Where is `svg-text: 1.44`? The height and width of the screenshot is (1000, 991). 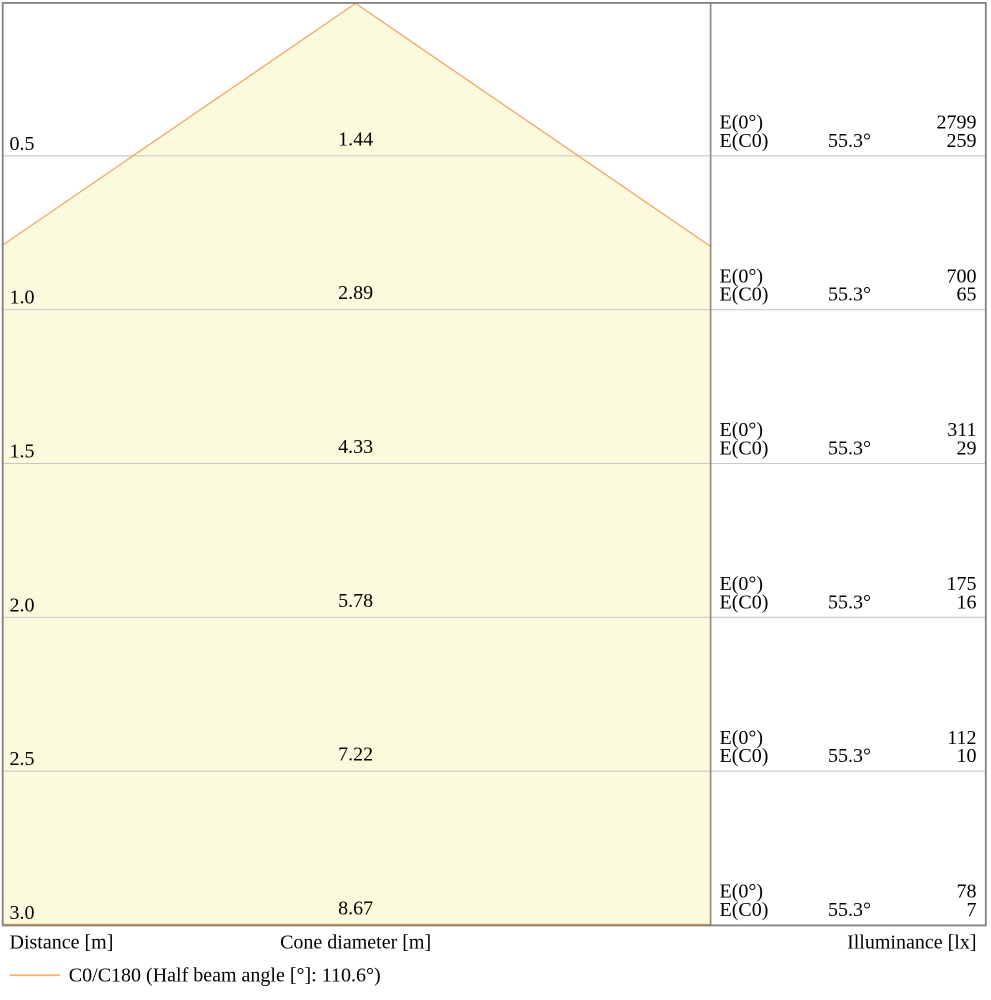
svg-text: 1.44 is located at coordinates (355, 139).